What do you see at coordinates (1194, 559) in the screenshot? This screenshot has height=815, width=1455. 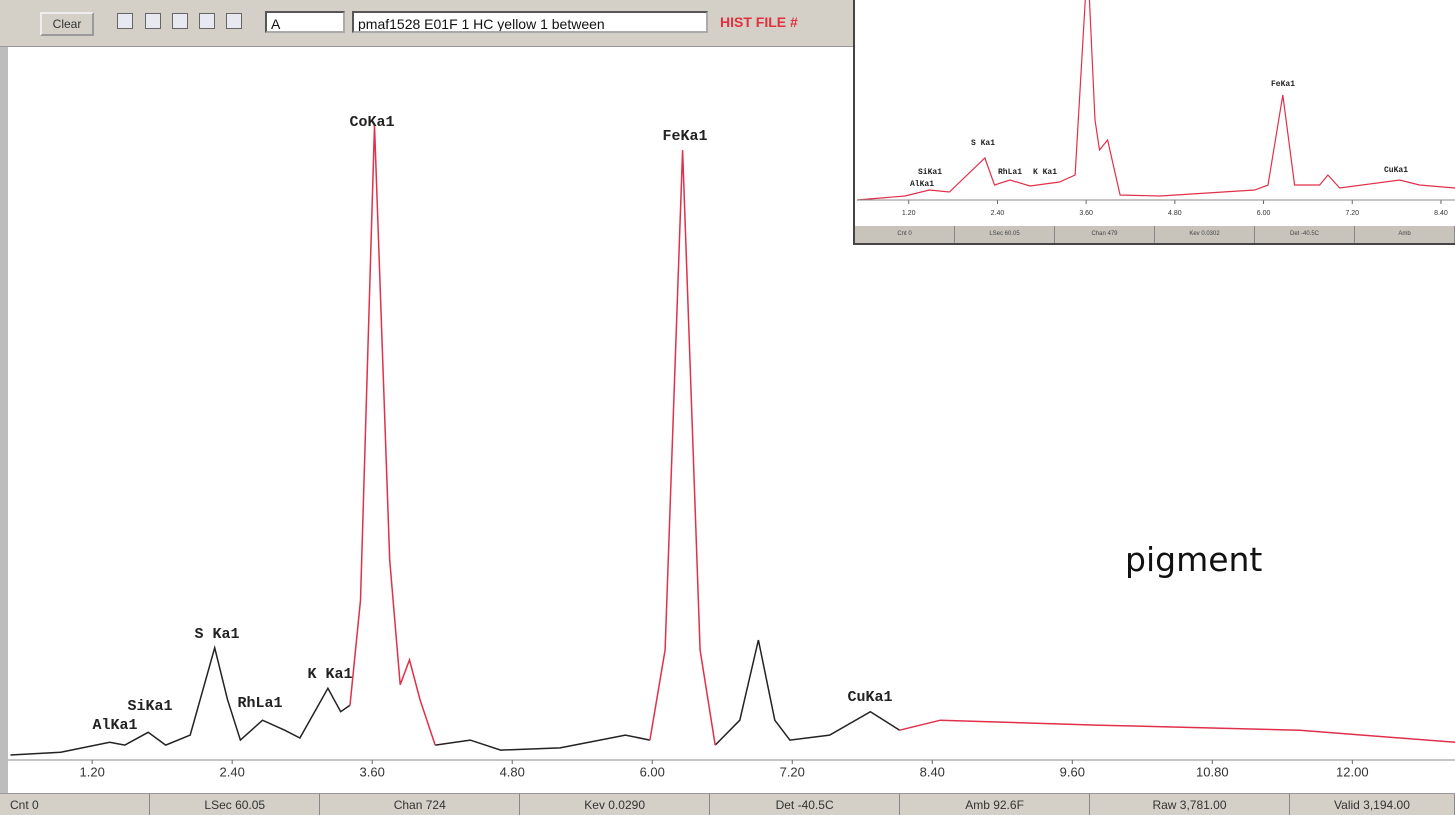 I see `caption: pigment` at bounding box center [1194, 559].